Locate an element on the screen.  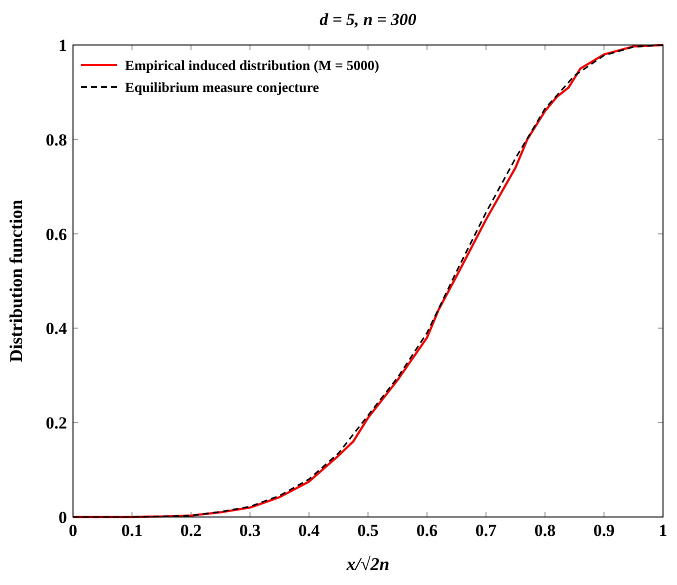
y-axis-title: Distribution function is located at coordinates (16, 281).